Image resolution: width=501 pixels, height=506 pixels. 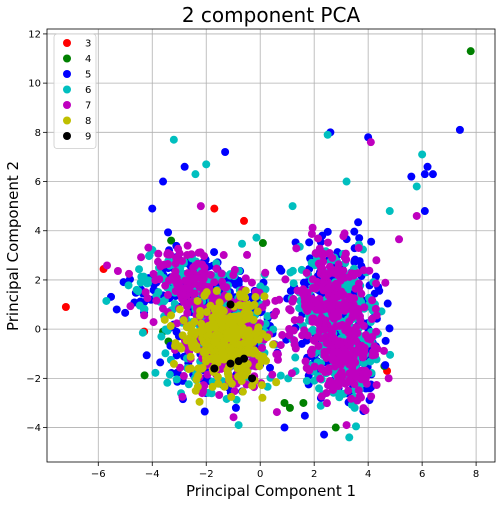 I want to click on legend-label: 4, so click(x=88, y=59).